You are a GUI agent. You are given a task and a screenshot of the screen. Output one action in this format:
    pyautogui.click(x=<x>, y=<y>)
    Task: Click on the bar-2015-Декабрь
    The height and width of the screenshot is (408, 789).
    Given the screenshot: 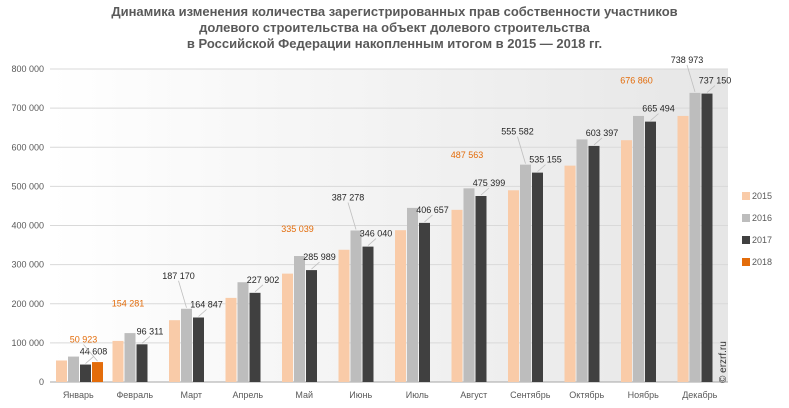 What is the action you would take?
    pyautogui.click(x=683, y=248)
    